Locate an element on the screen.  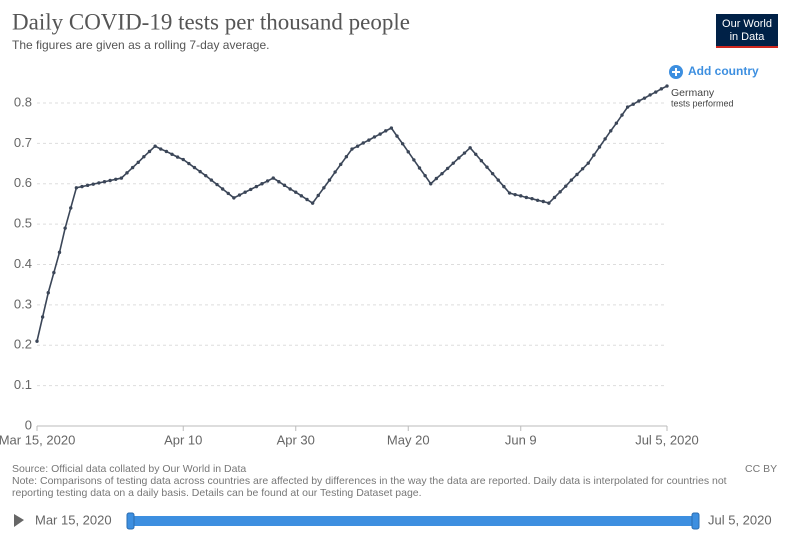
x-tick-label: Mar 15, 2020 is located at coordinates (37, 439).